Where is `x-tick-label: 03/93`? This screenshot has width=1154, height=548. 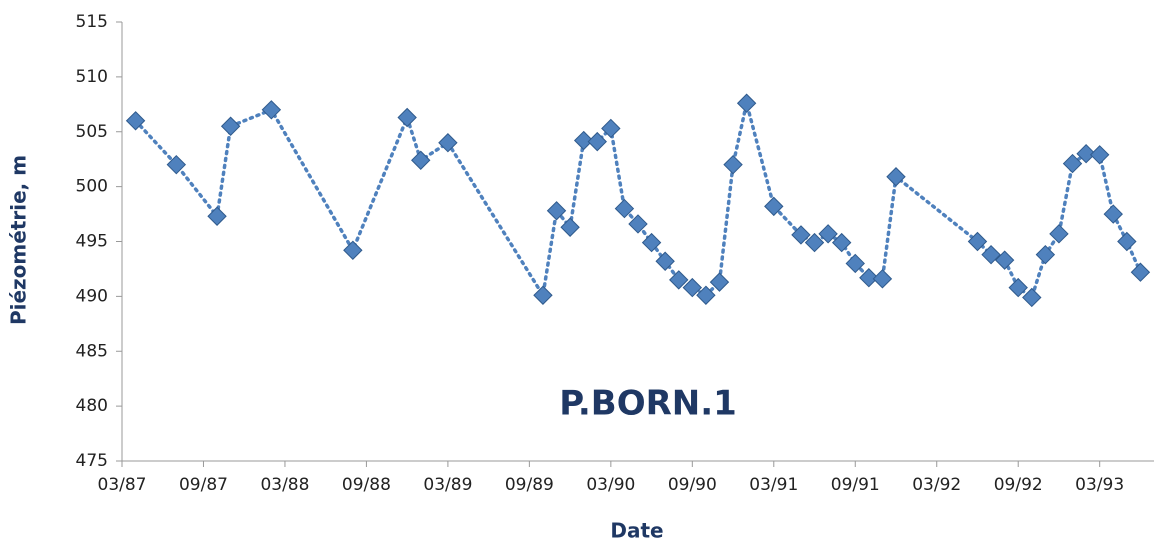
x-tick-label: 03/93 is located at coordinates (1099, 485).